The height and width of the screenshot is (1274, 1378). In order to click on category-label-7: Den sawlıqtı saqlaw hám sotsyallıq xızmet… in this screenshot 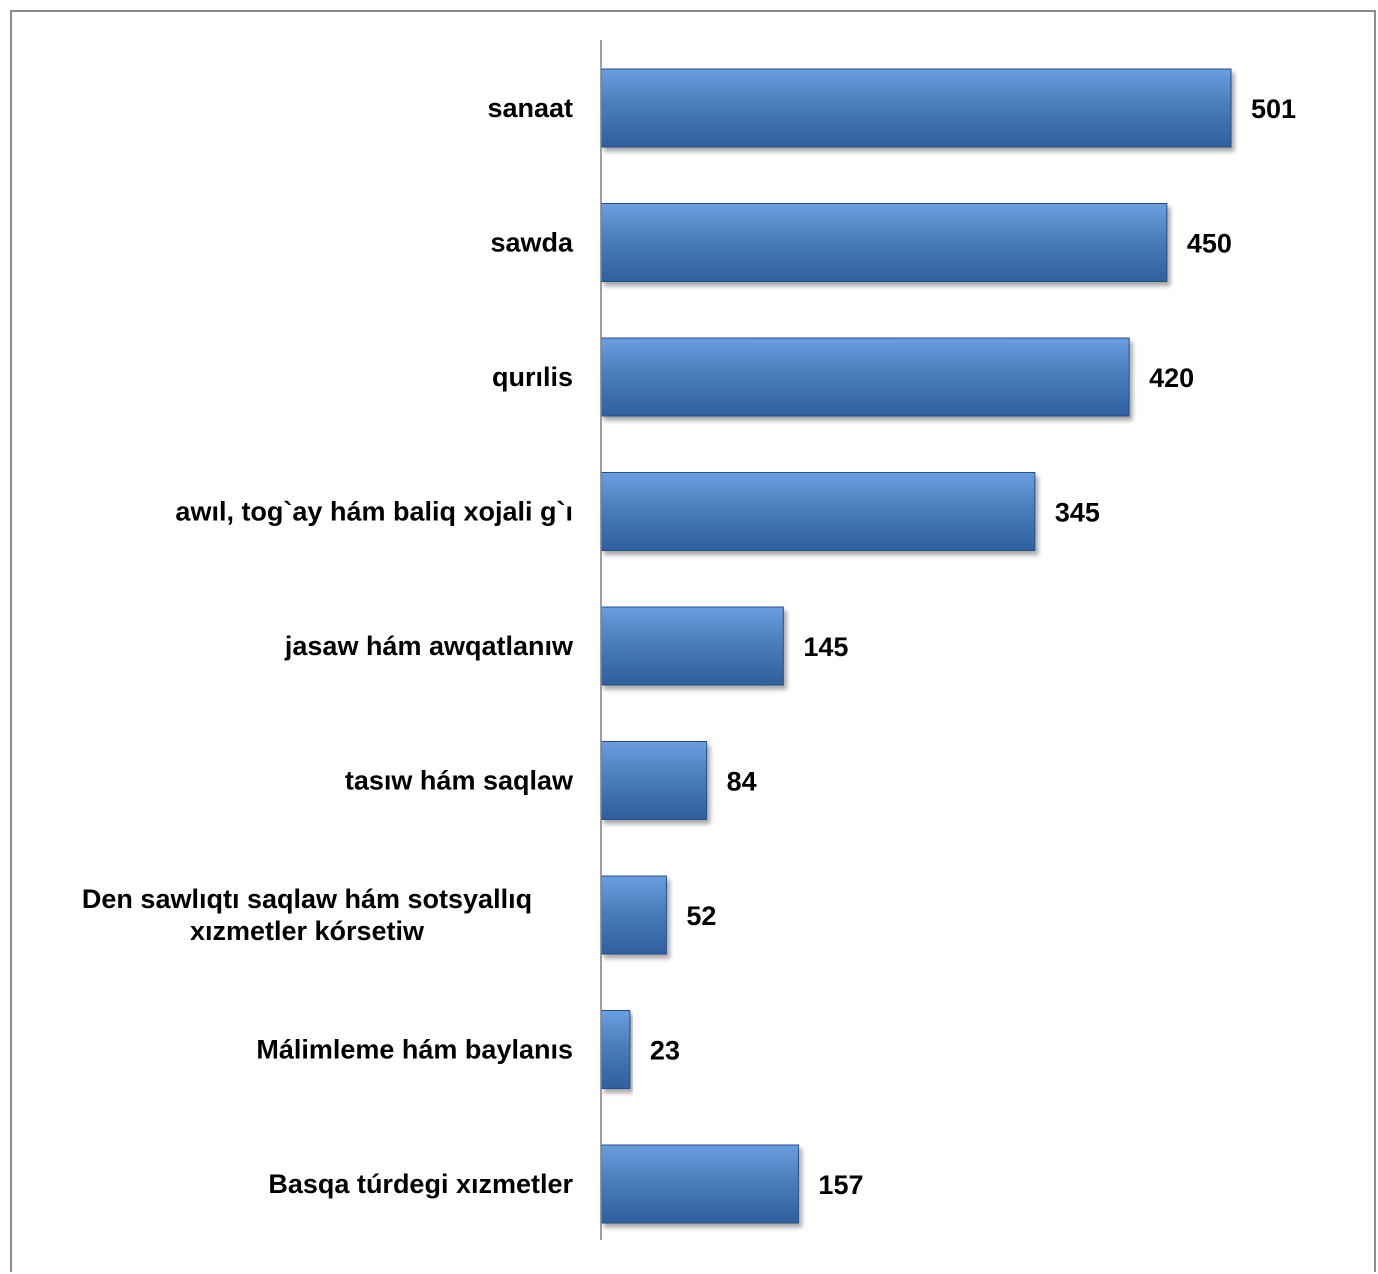, I will do `click(307, 915)`.